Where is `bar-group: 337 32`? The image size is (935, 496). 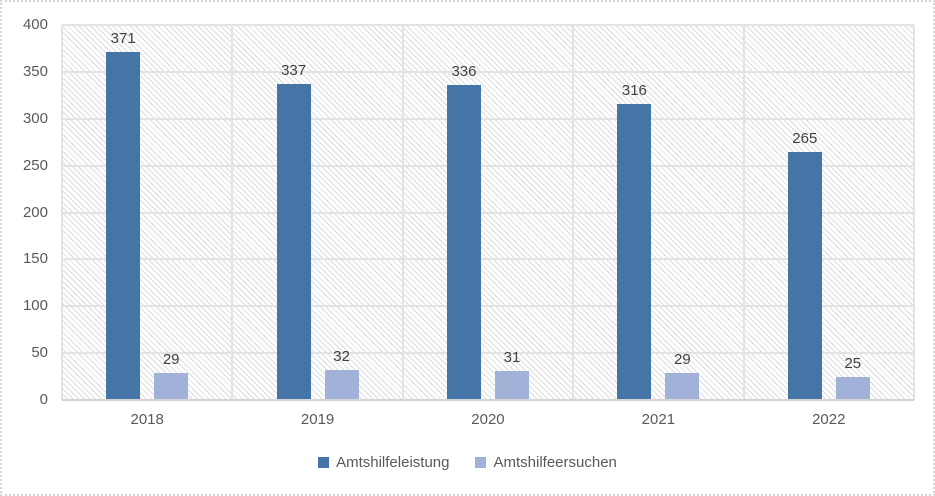 bar-group: 337 32 is located at coordinates (317, 212).